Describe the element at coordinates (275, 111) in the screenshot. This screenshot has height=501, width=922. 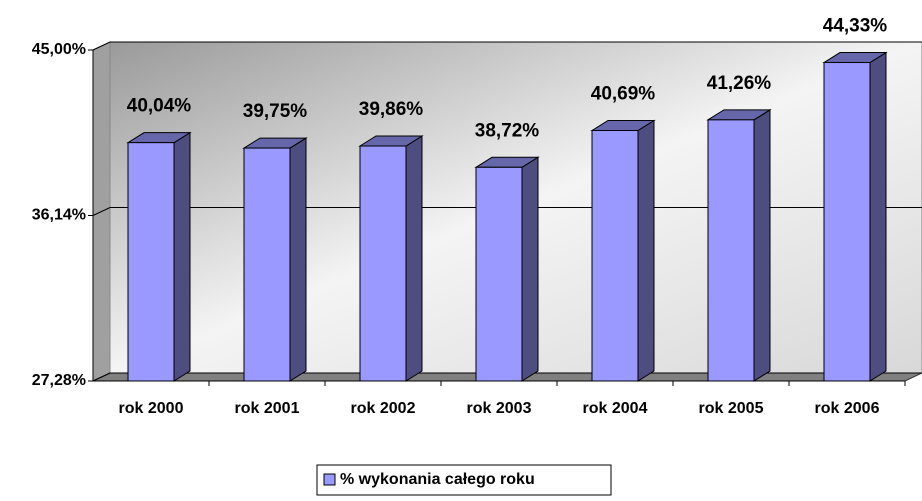
I see `value-label: 39,75%` at that location.